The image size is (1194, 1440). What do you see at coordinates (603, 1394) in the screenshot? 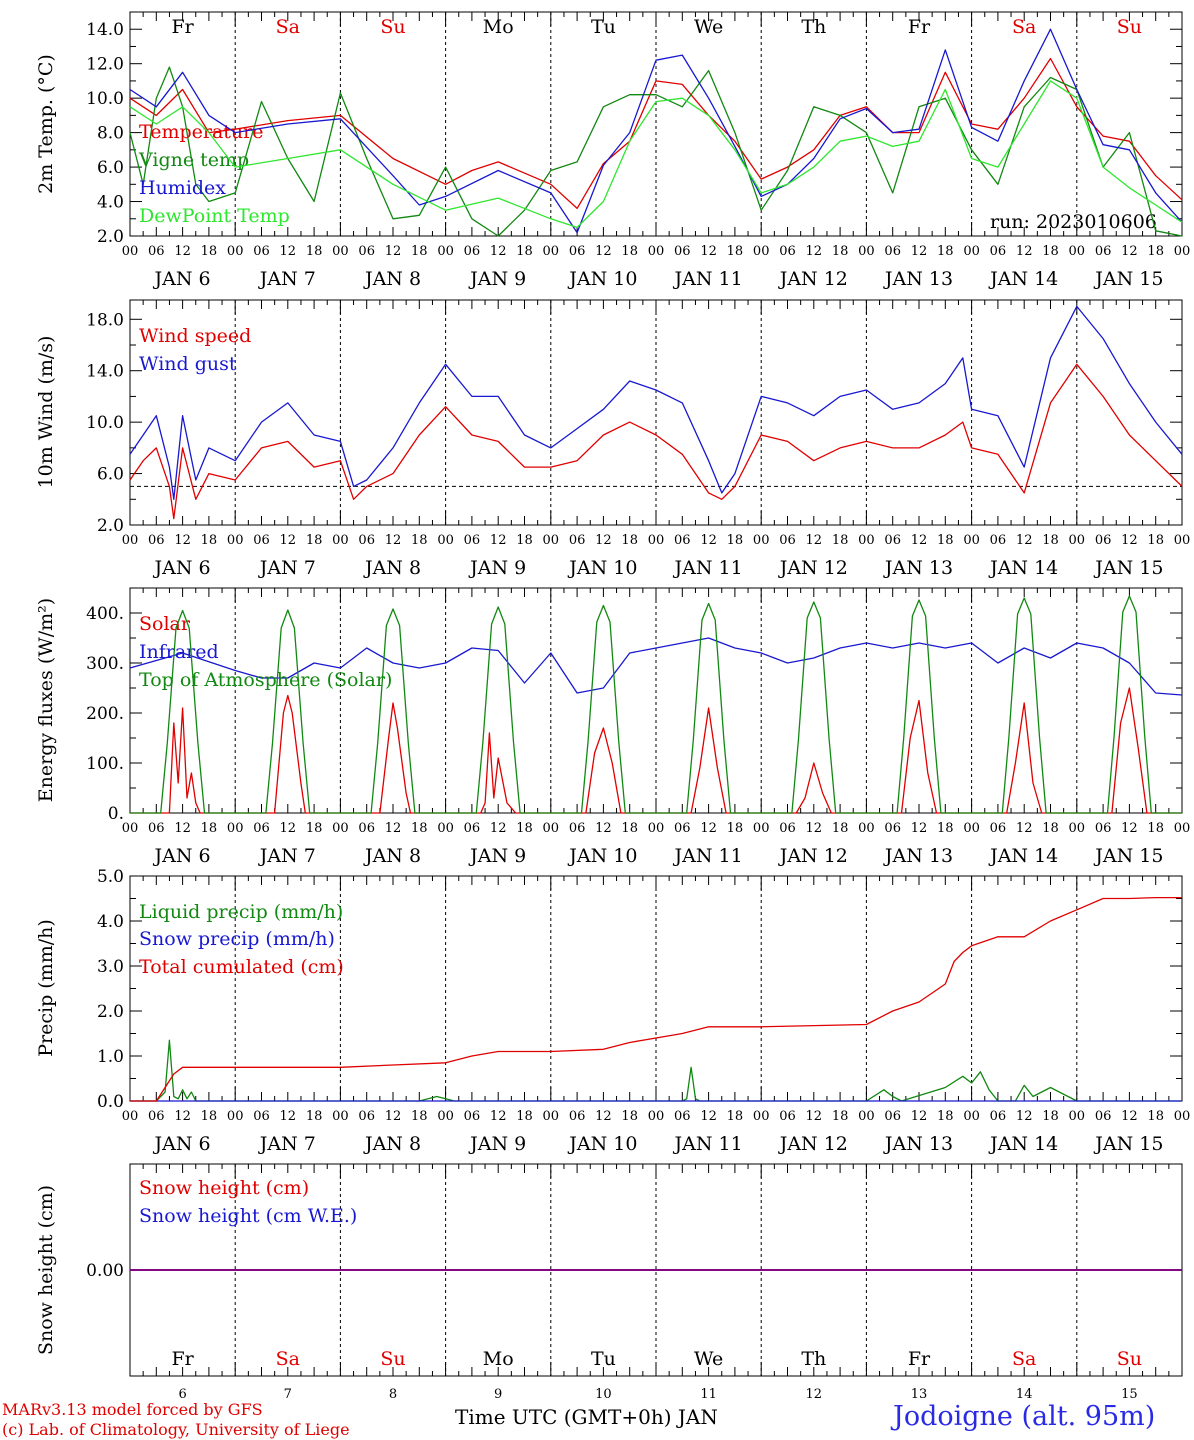
I see `day-number-label: 10` at bounding box center [603, 1394].